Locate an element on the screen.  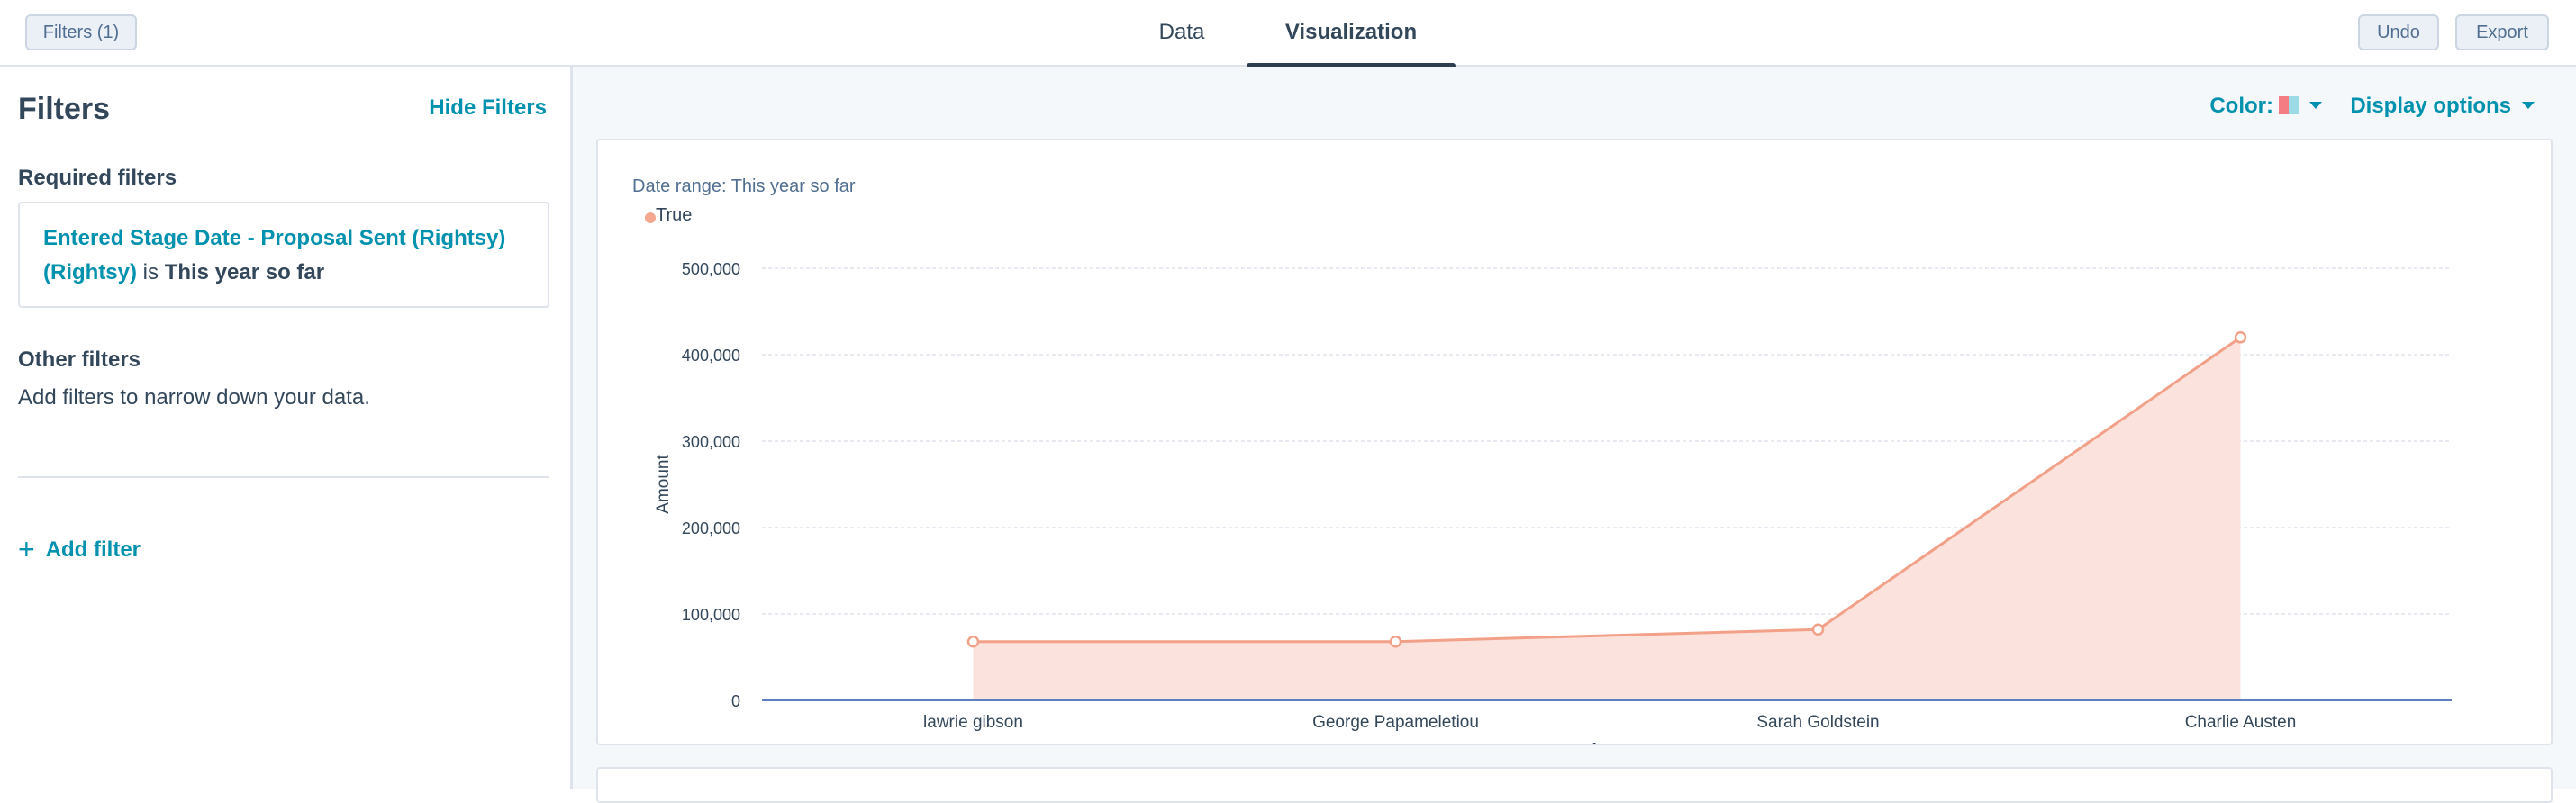
color-swatch-icon is located at coordinates (2289, 105).